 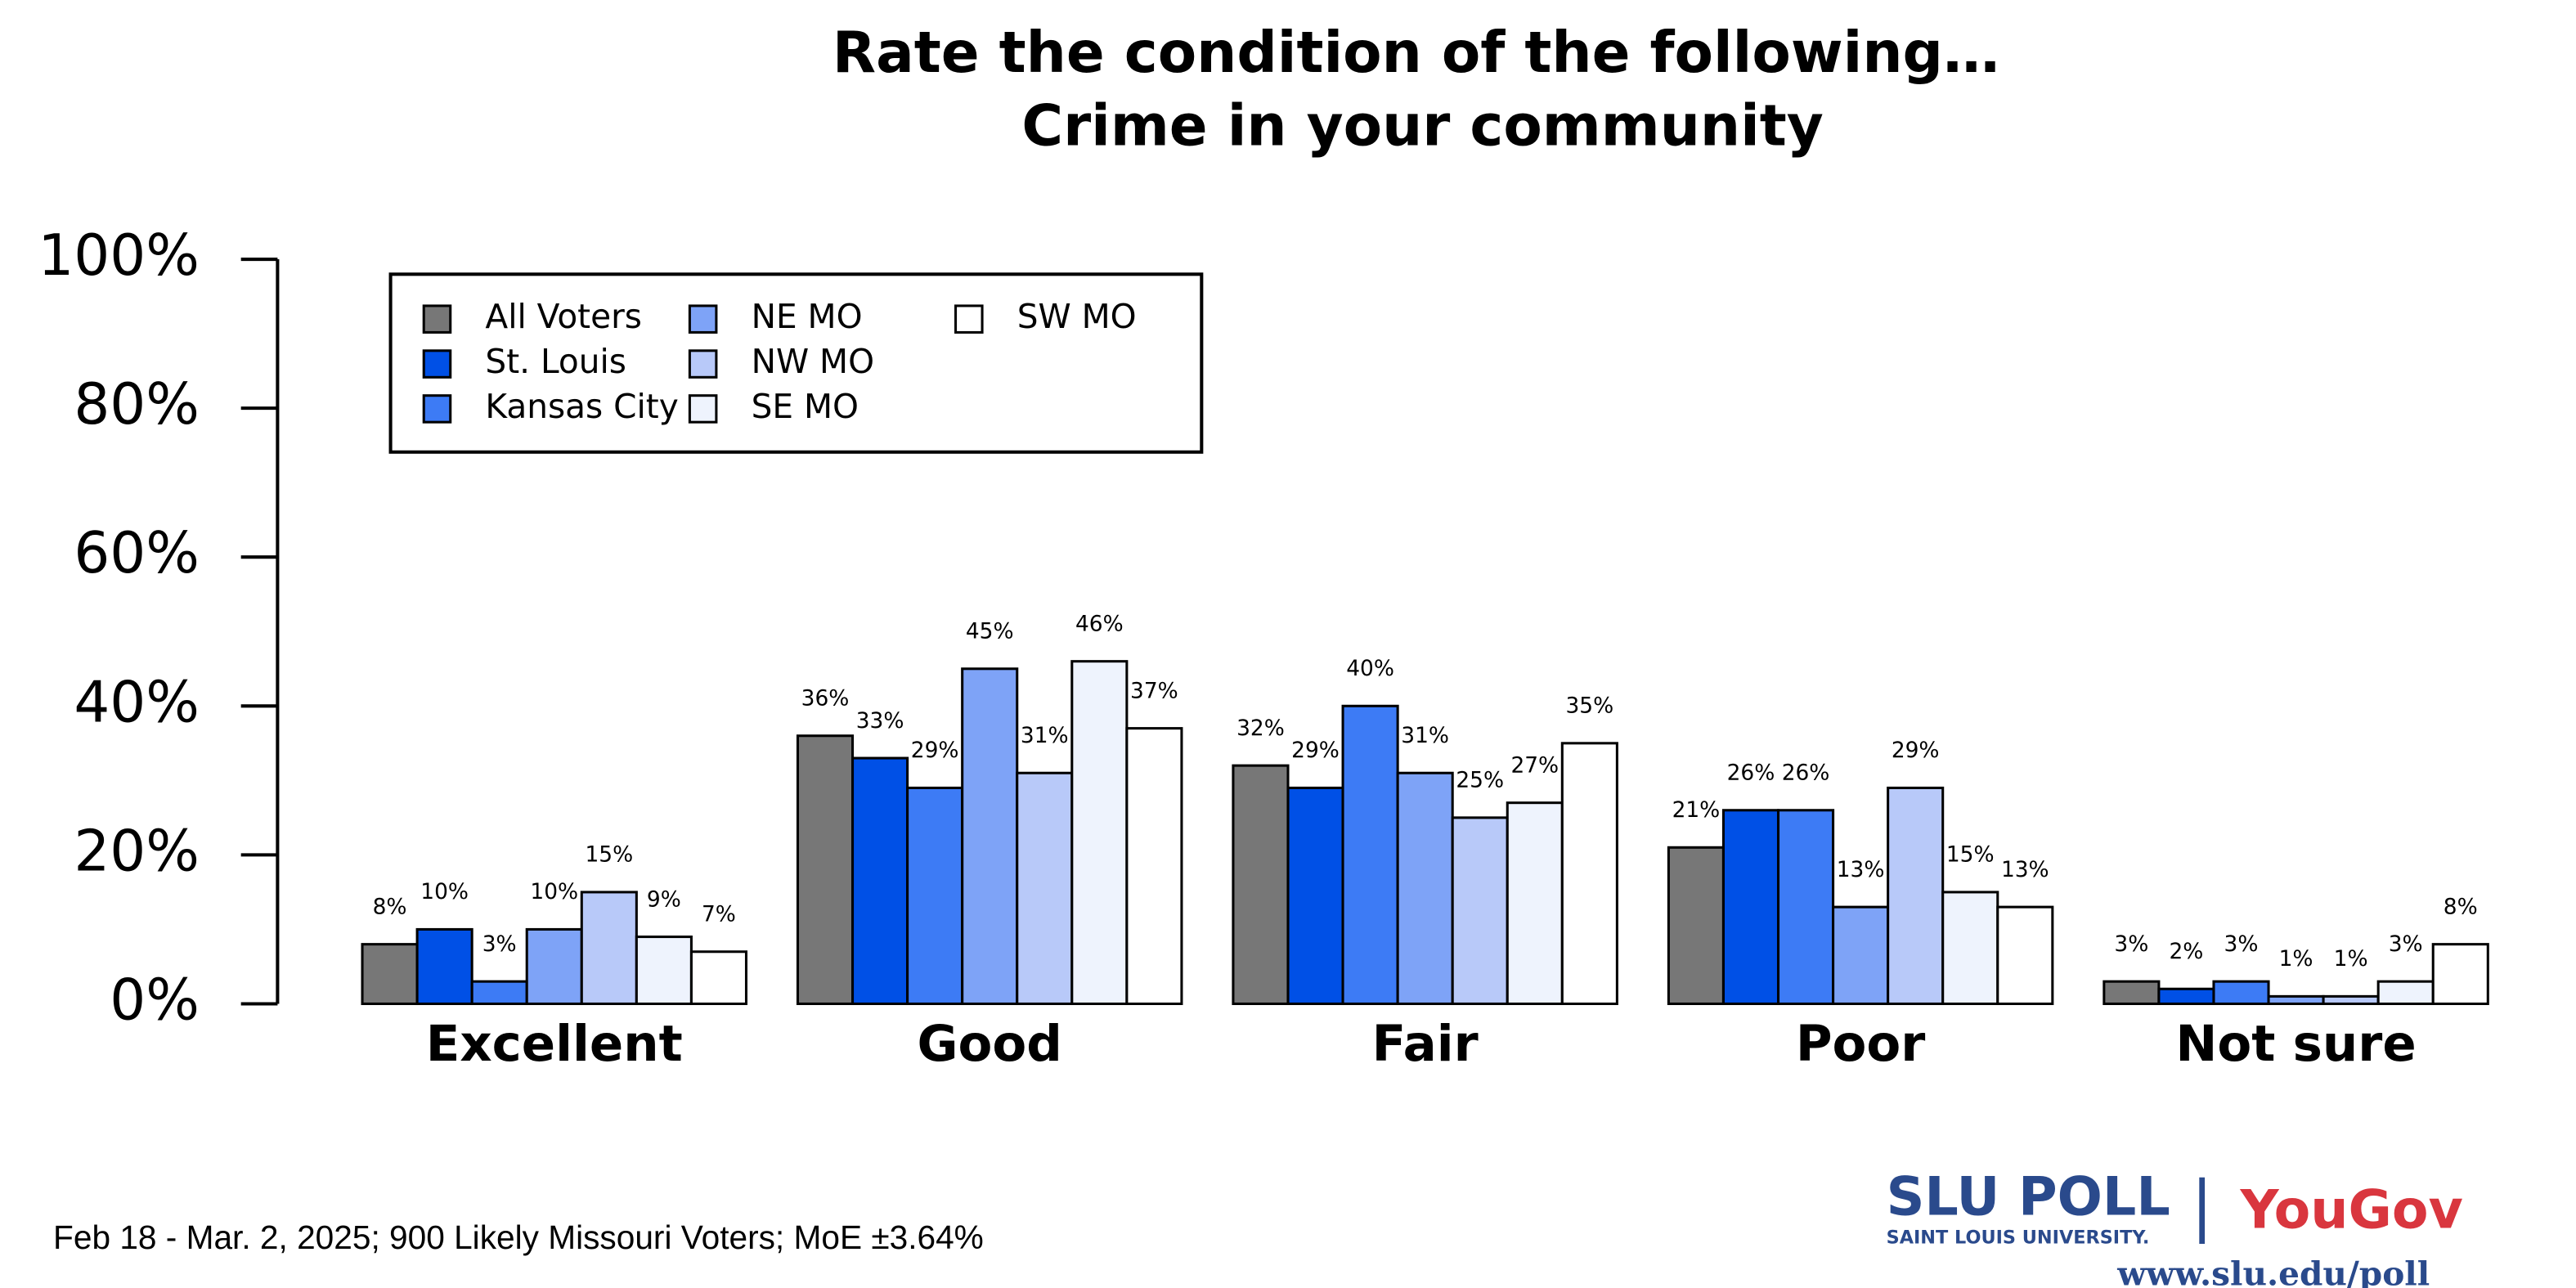 What do you see at coordinates (2296, 959) in the screenshot?
I see `value-label: 1%` at bounding box center [2296, 959].